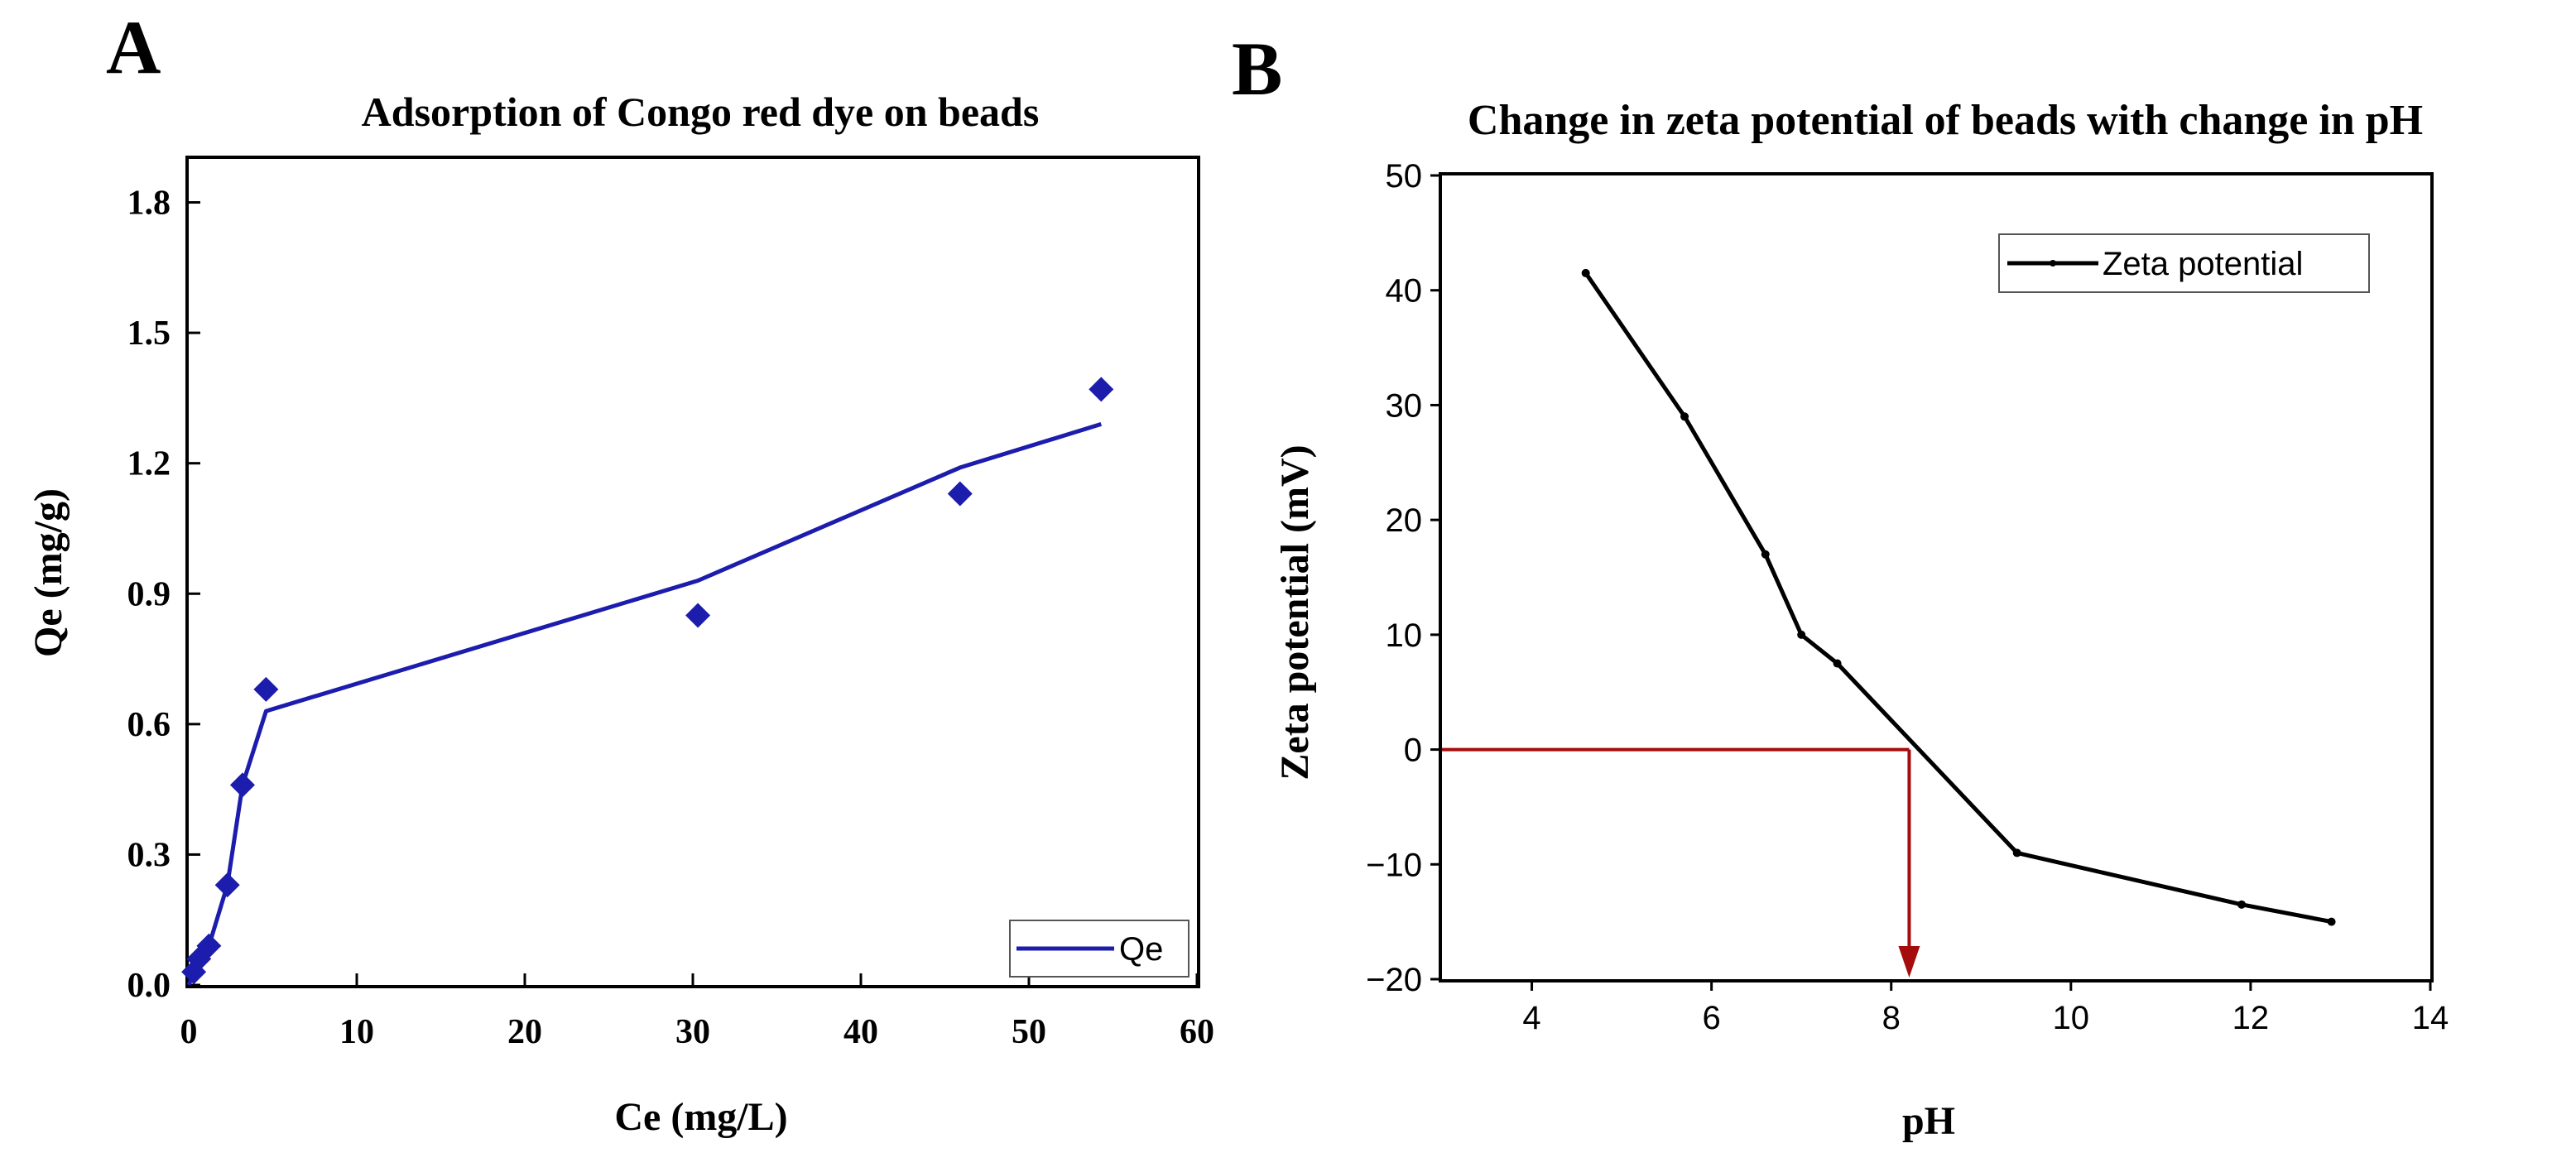 Image resolution: width=2576 pixels, height=1153 pixels. I want to click on chart-title-a: Adsorption of Congo red dye on beads, so click(701, 112).